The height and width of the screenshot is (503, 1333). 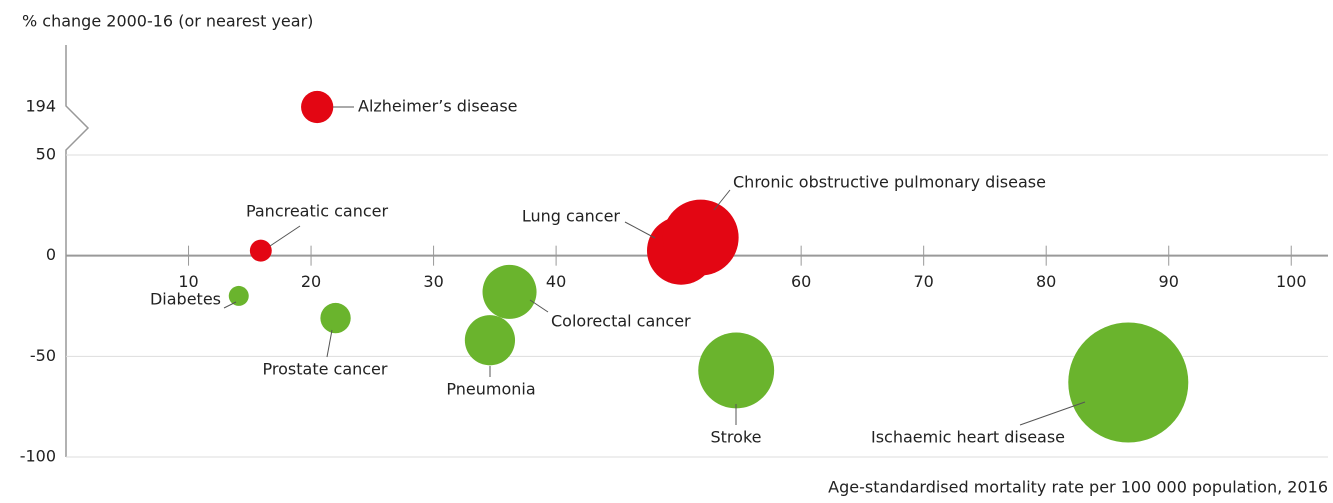 I want to click on x-tick-label: 30, so click(x=433, y=281).